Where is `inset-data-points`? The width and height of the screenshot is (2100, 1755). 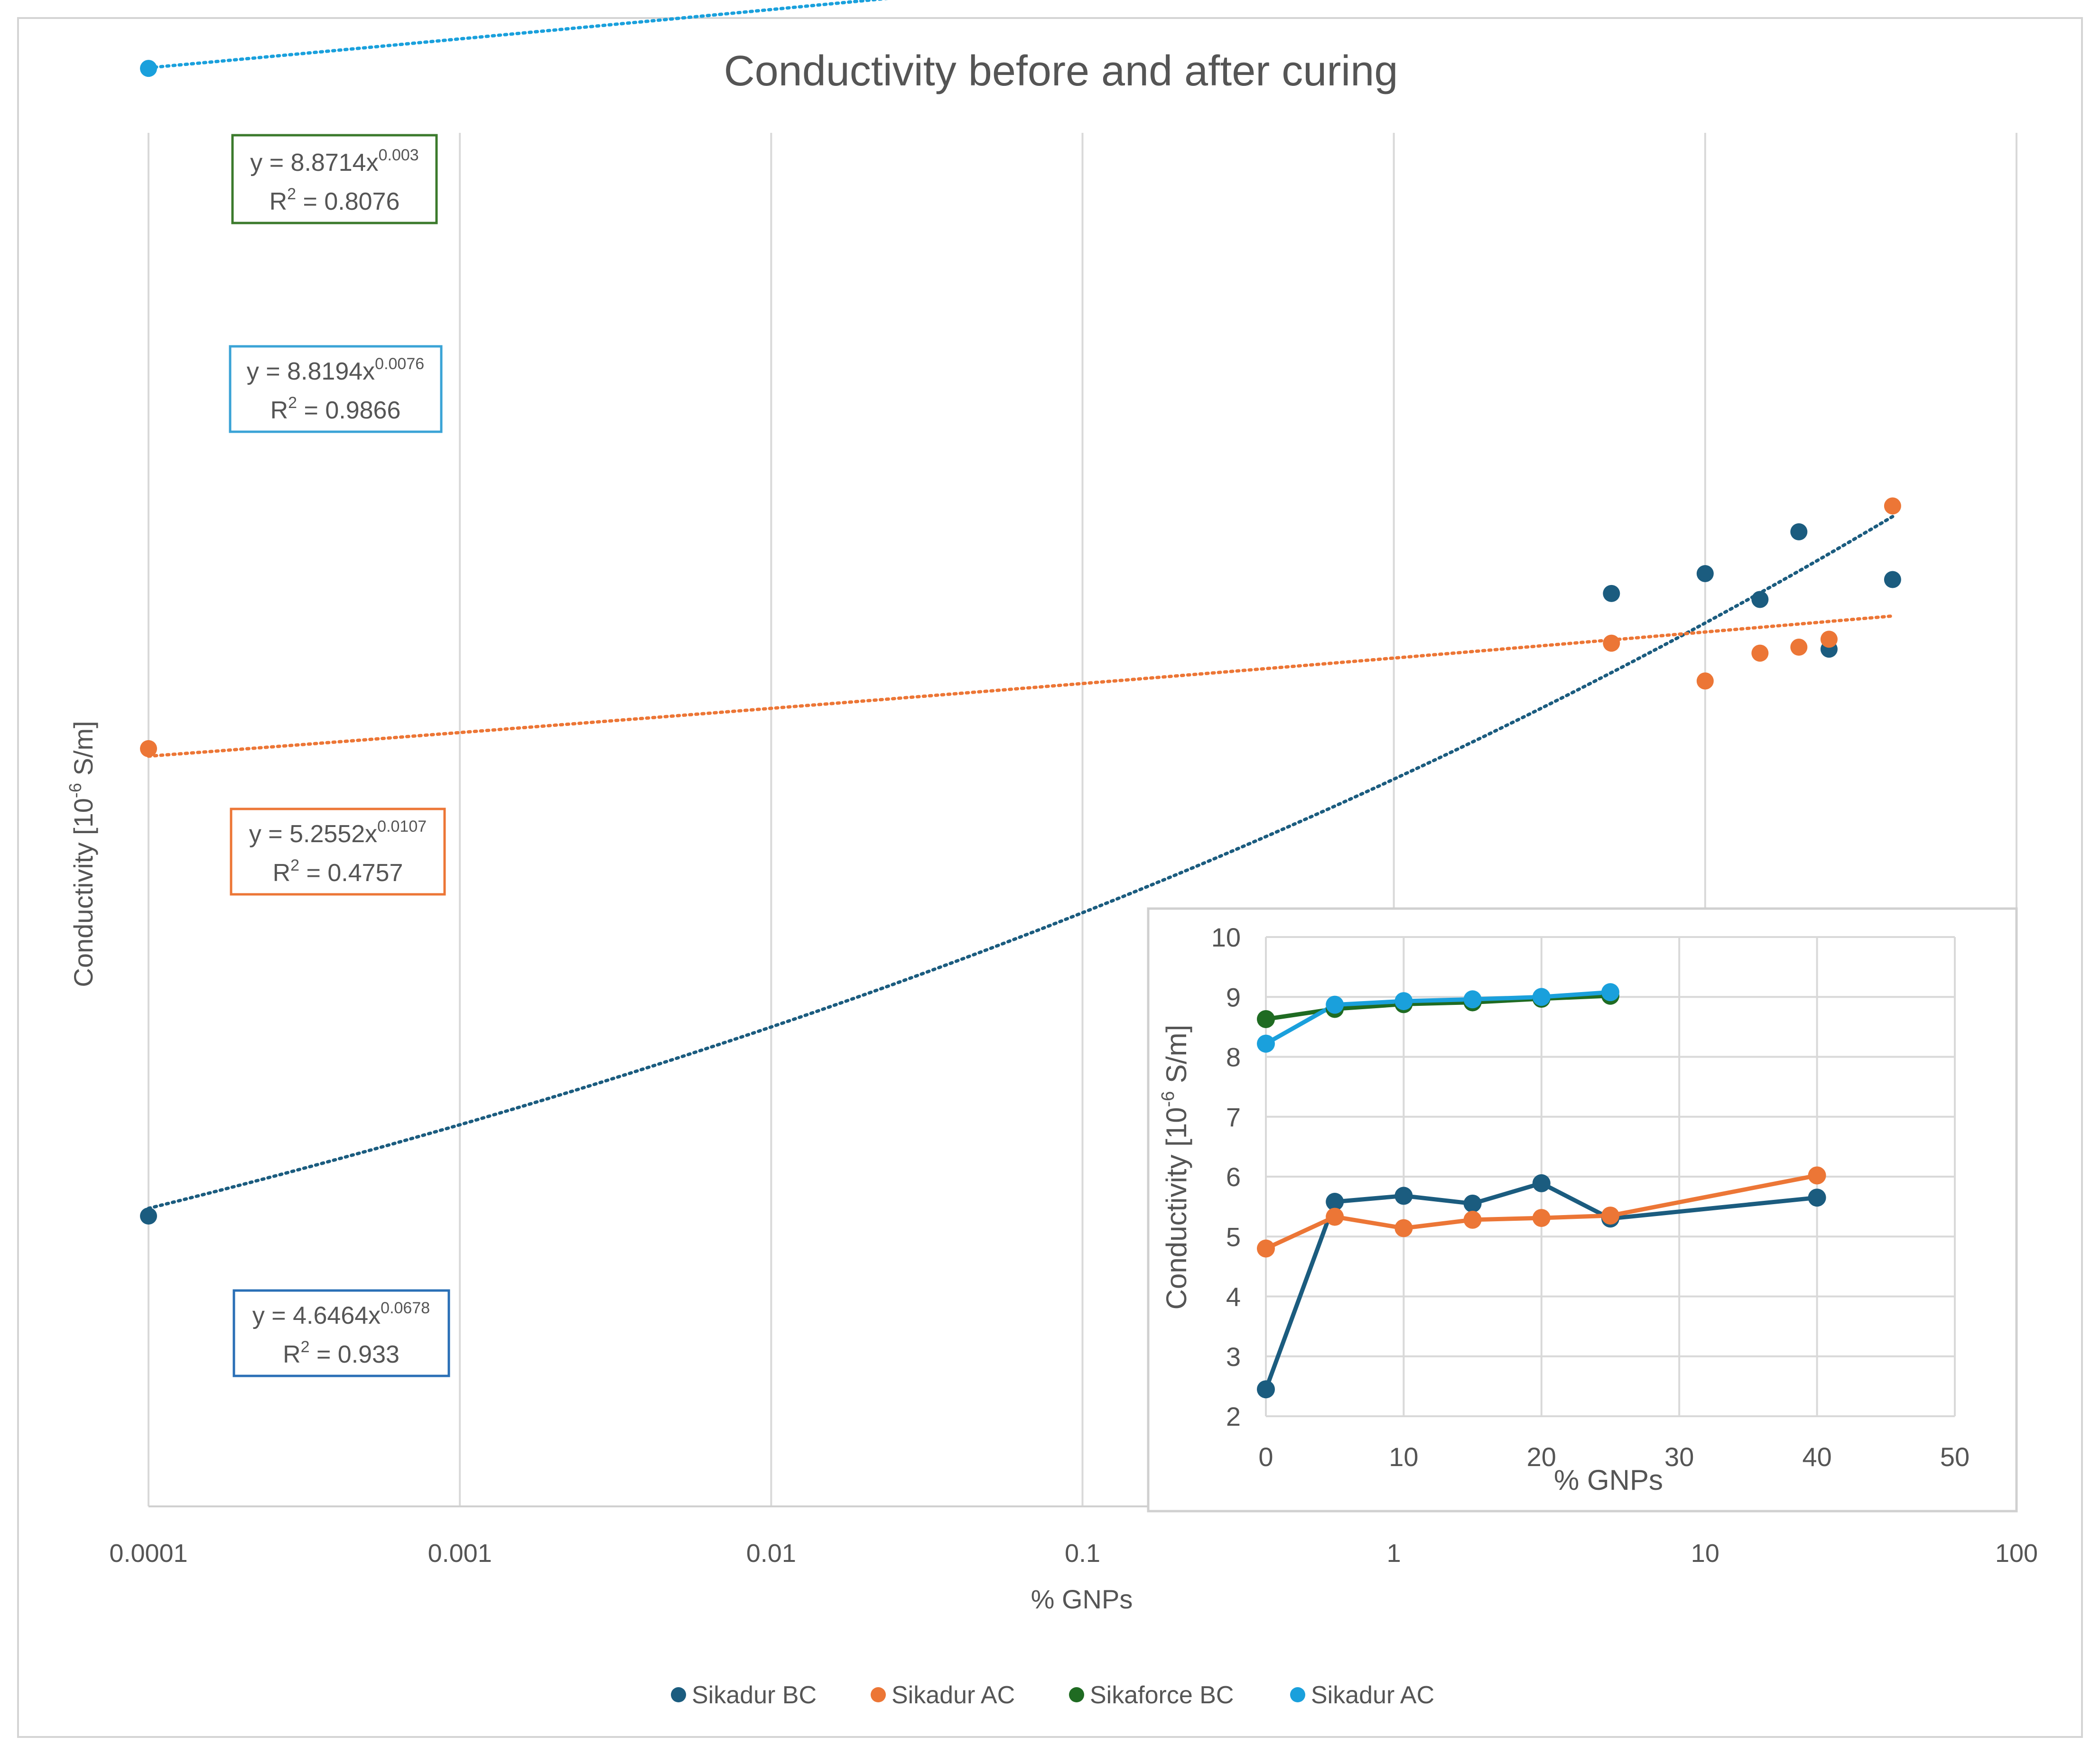 inset-data-points is located at coordinates (1541, 1191).